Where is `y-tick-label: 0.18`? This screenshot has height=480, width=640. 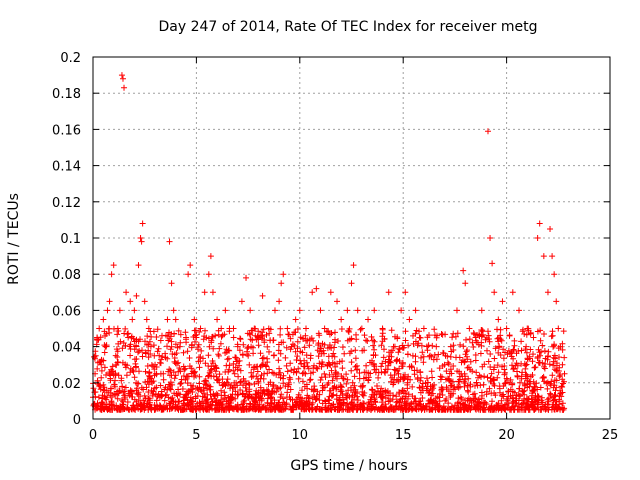
y-tick-label: 0.18 is located at coordinates (66, 94).